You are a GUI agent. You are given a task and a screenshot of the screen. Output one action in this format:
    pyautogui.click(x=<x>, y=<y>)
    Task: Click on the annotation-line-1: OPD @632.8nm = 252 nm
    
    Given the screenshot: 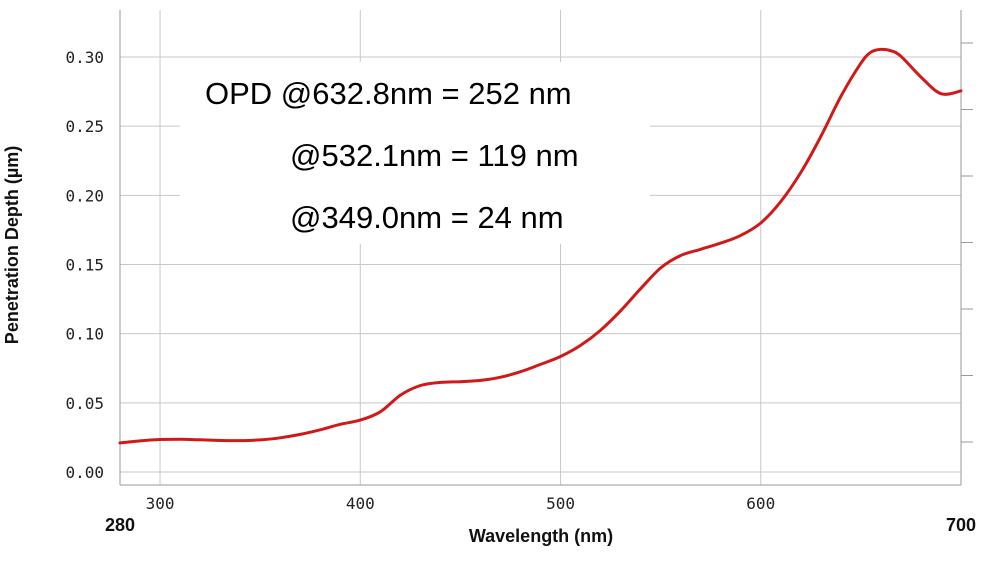 What is the action you would take?
    pyautogui.click(x=388, y=93)
    